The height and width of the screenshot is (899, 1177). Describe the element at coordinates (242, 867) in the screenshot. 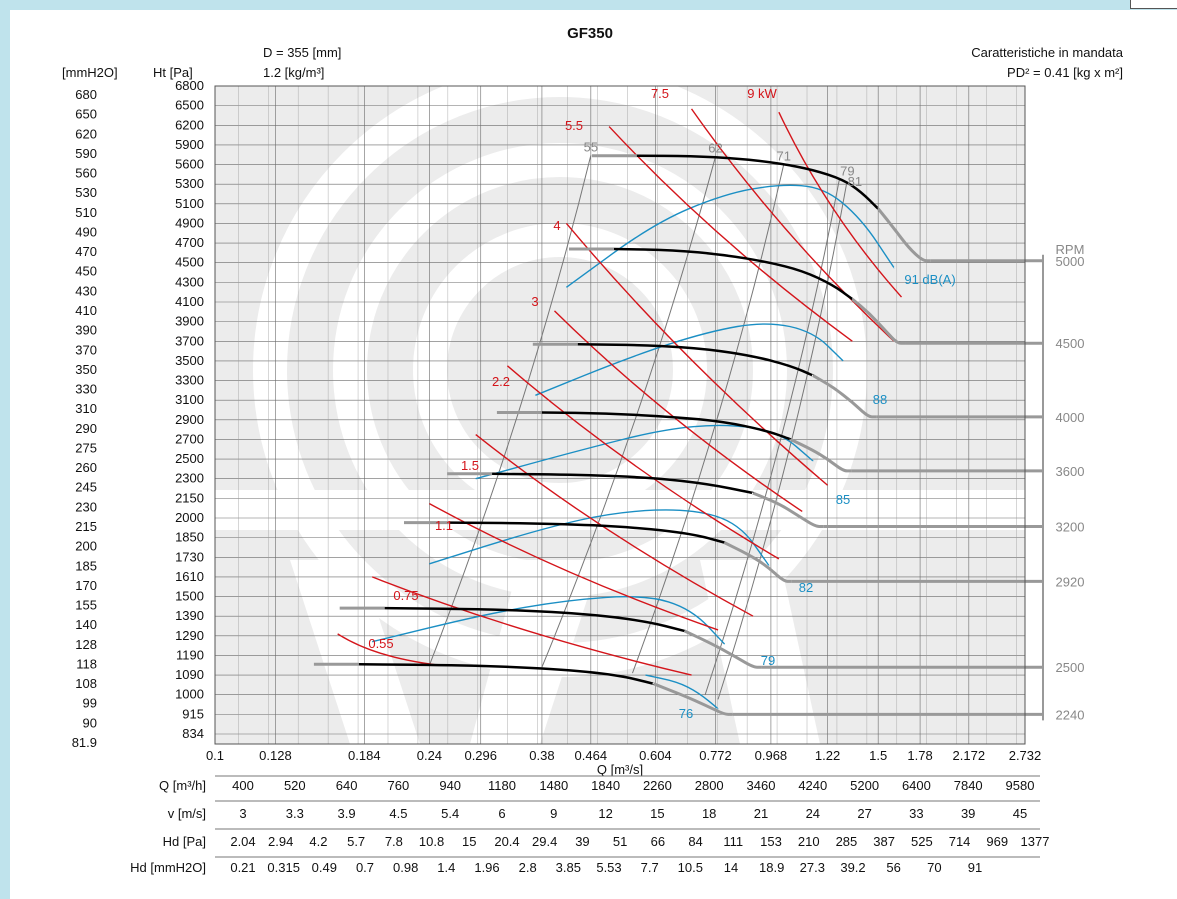

I see `table-cell: 0.21` at that location.